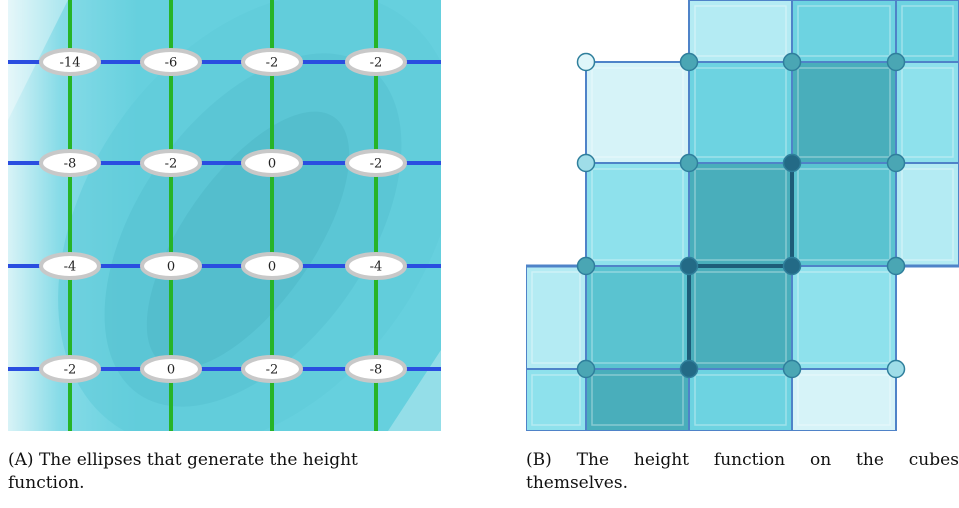  I want to click on caption-a-line2: function., so click(46, 483).